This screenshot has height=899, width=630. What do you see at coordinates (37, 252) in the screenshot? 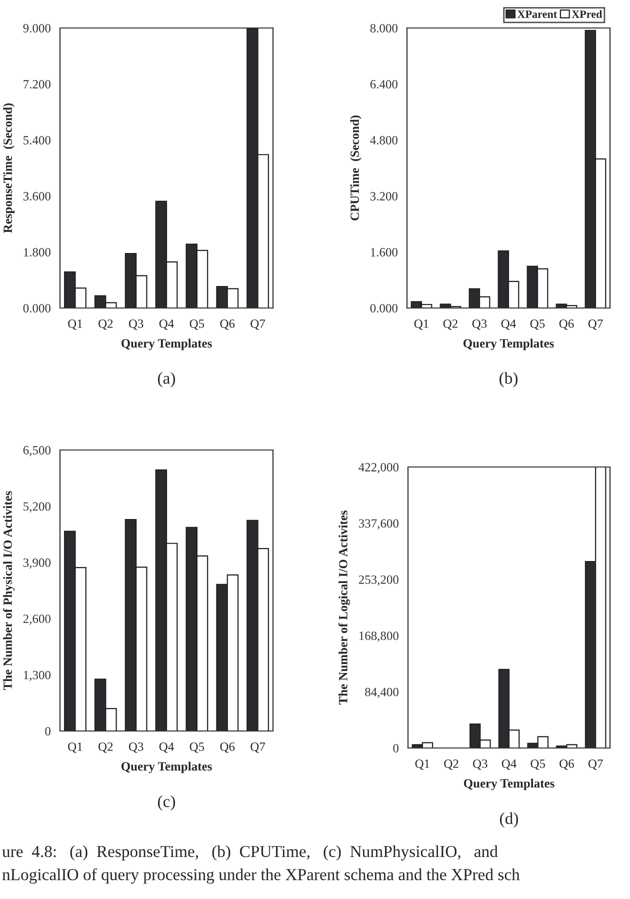
I see `y-tick-label: 1.800` at bounding box center [37, 252].